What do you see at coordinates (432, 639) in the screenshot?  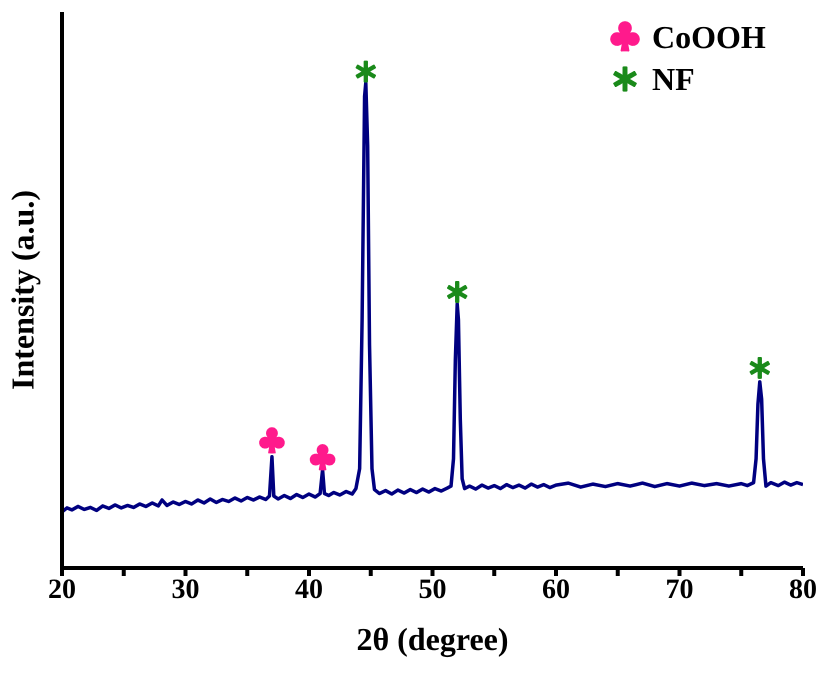 I see `x-axis-title: 2θ (degree)` at bounding box center [432, 639].